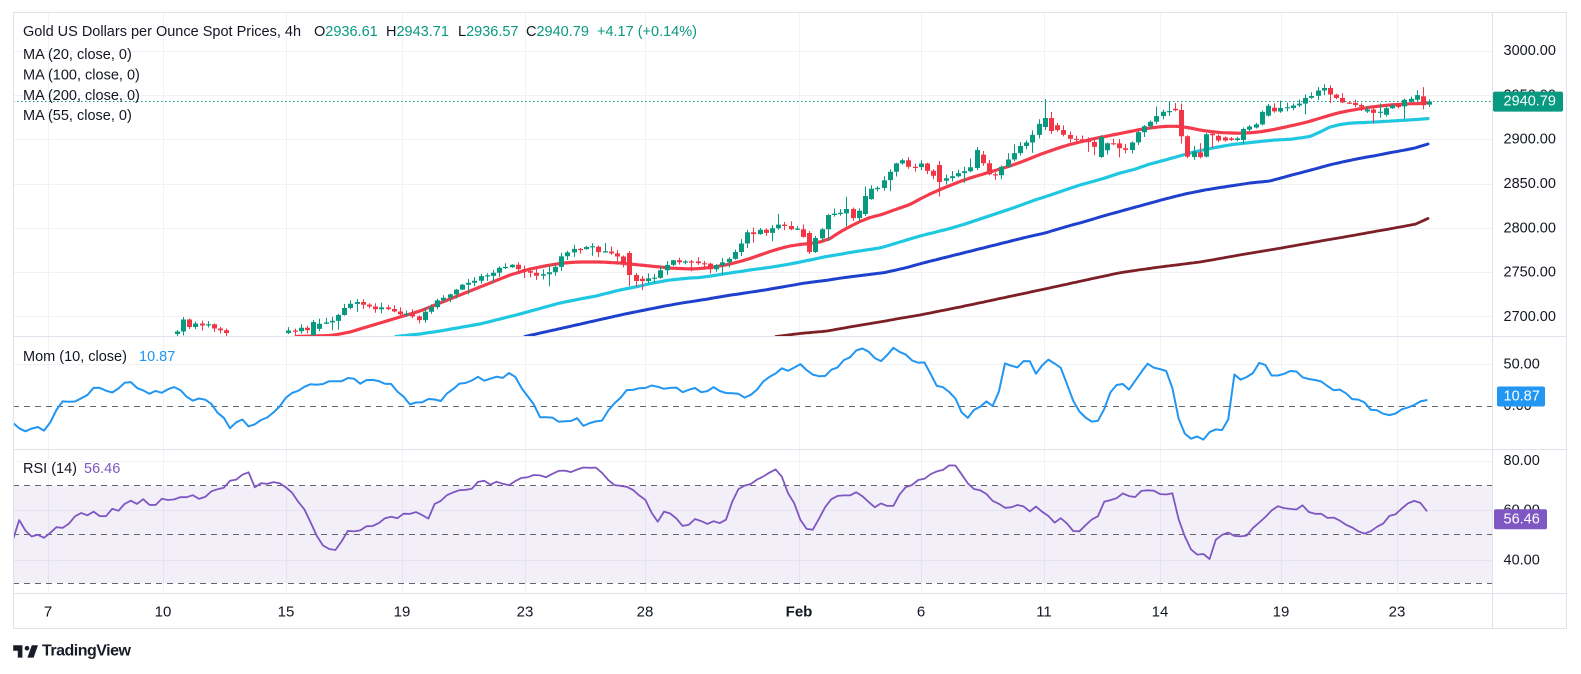  What do you see at coordinates (87, 651) in the screenshot?
I see `svg-text: TradingView` at bounding box center [87, 651].